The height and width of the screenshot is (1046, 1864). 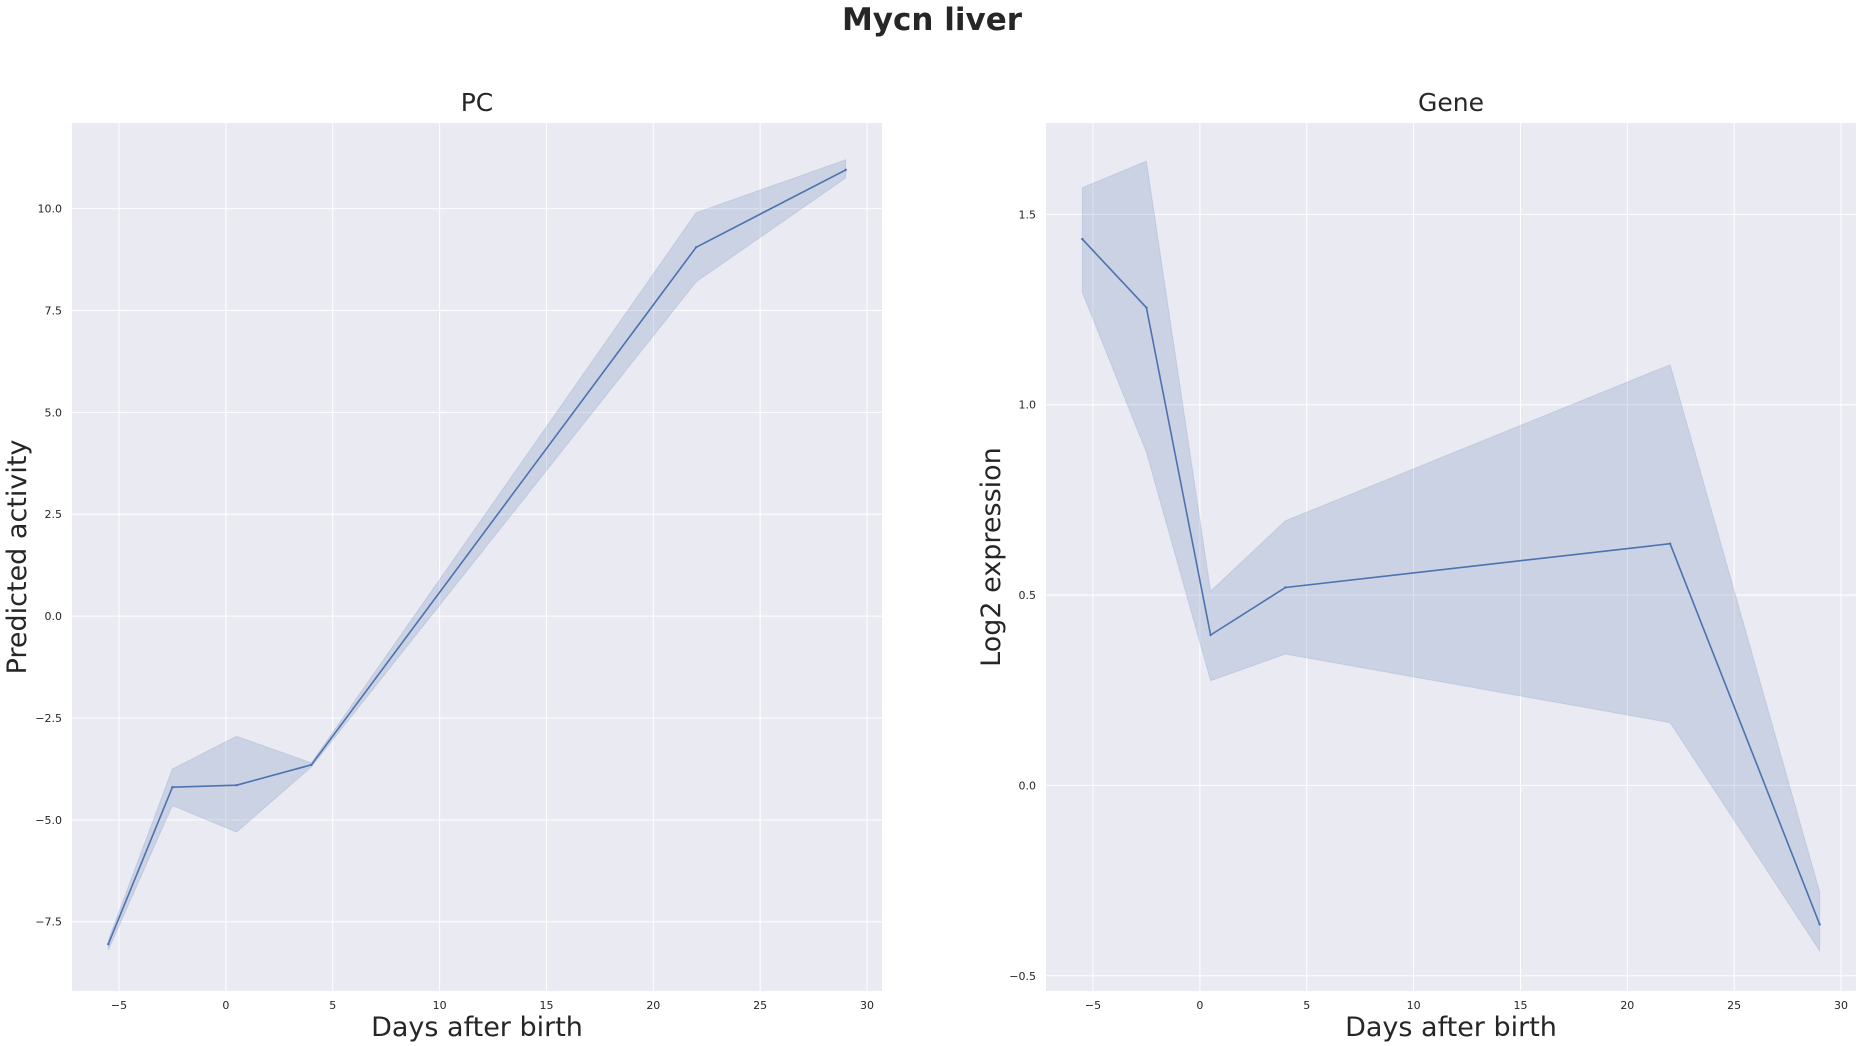 I want to click on gene-x-tick-label: 10, so click(x=1414, y=1005).